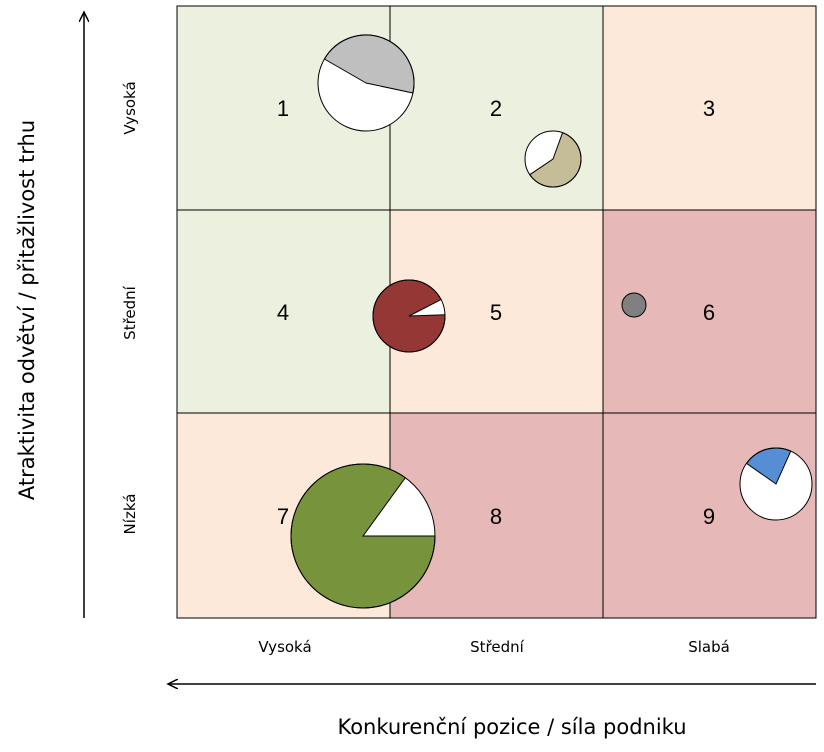 The image size is (824, 752). What do you see at coordinates (366, 83) in the screenshot?
I see `bubble-gray` at bounding box center [366, 83].